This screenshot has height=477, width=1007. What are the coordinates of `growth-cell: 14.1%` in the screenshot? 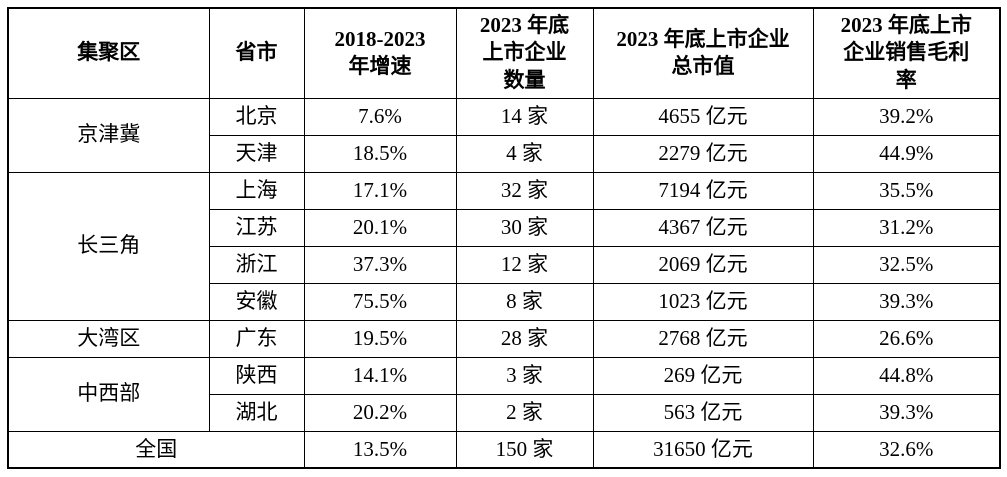 It's located at (380, 375).